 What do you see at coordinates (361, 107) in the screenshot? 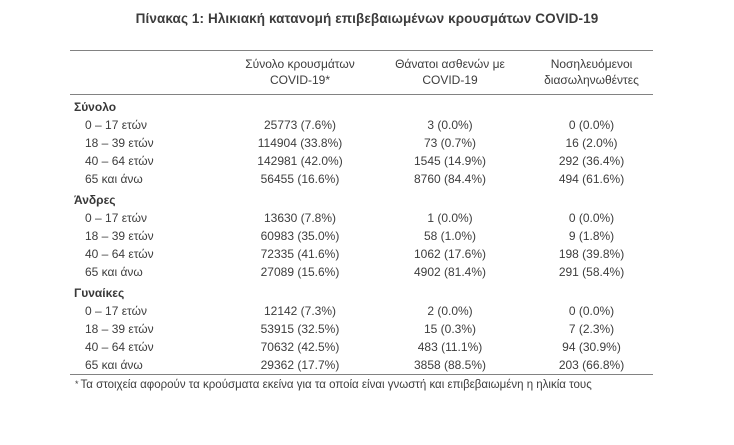
I see `section-header-row: Σύνολο` at bounding box center [361, 107].